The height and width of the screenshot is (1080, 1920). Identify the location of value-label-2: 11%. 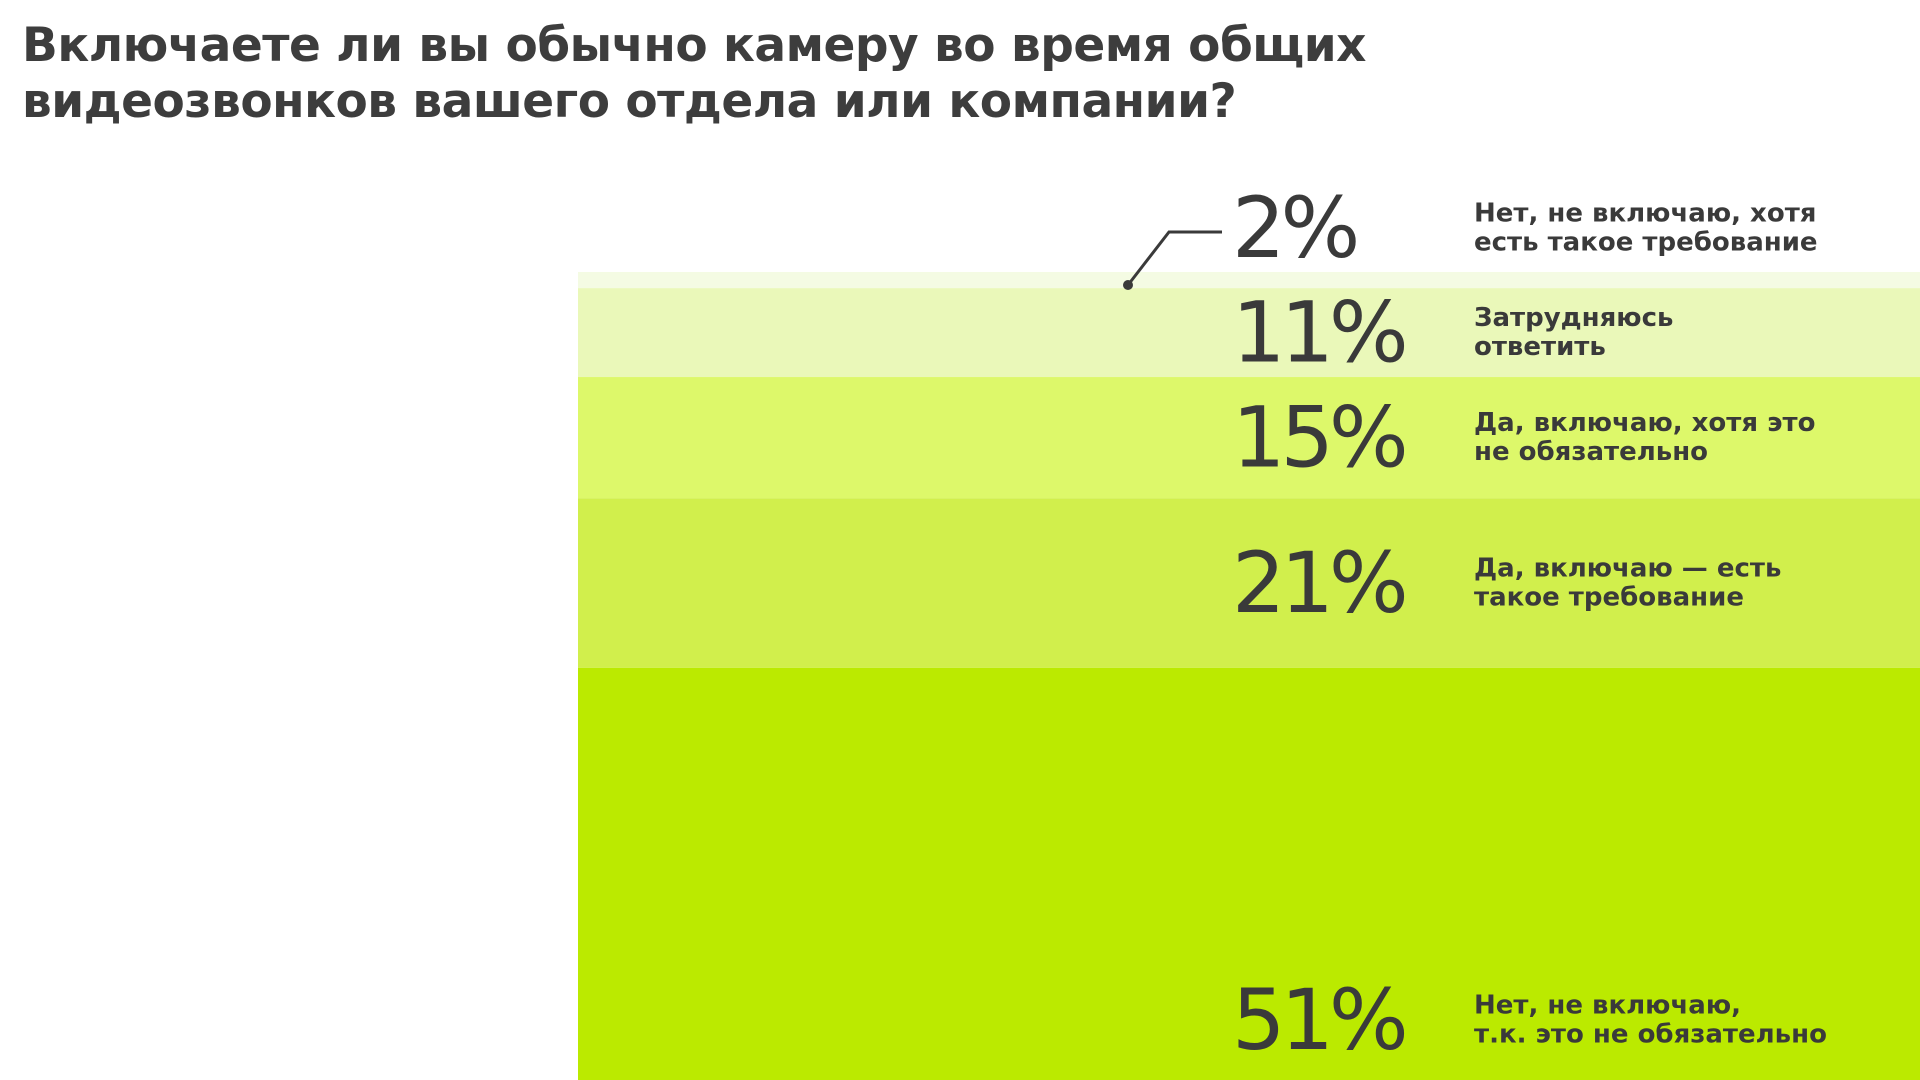
(1318, 333).